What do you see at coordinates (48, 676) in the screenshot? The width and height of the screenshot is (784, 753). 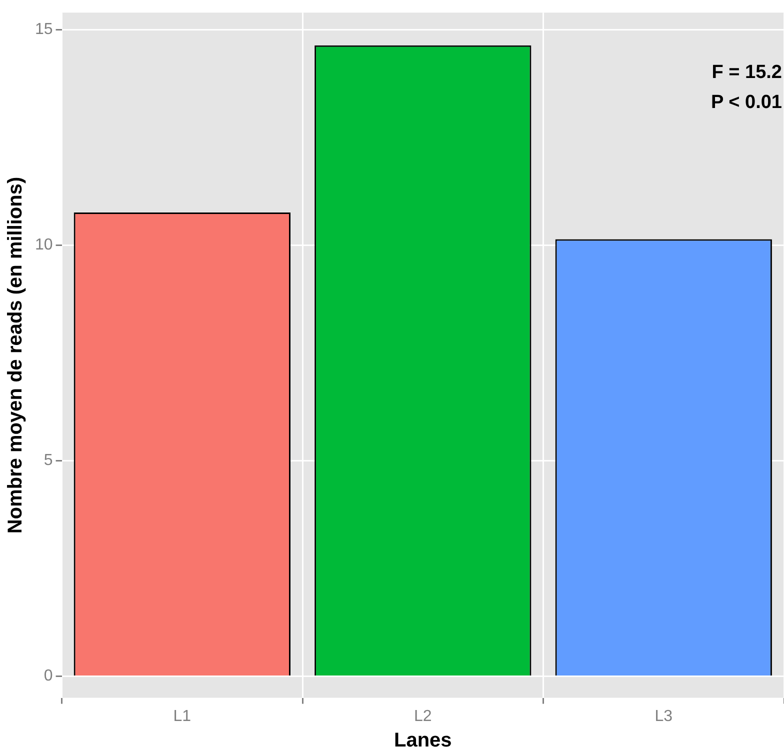 I see `y-tick-label: 0` at bounding box center [48, 676].